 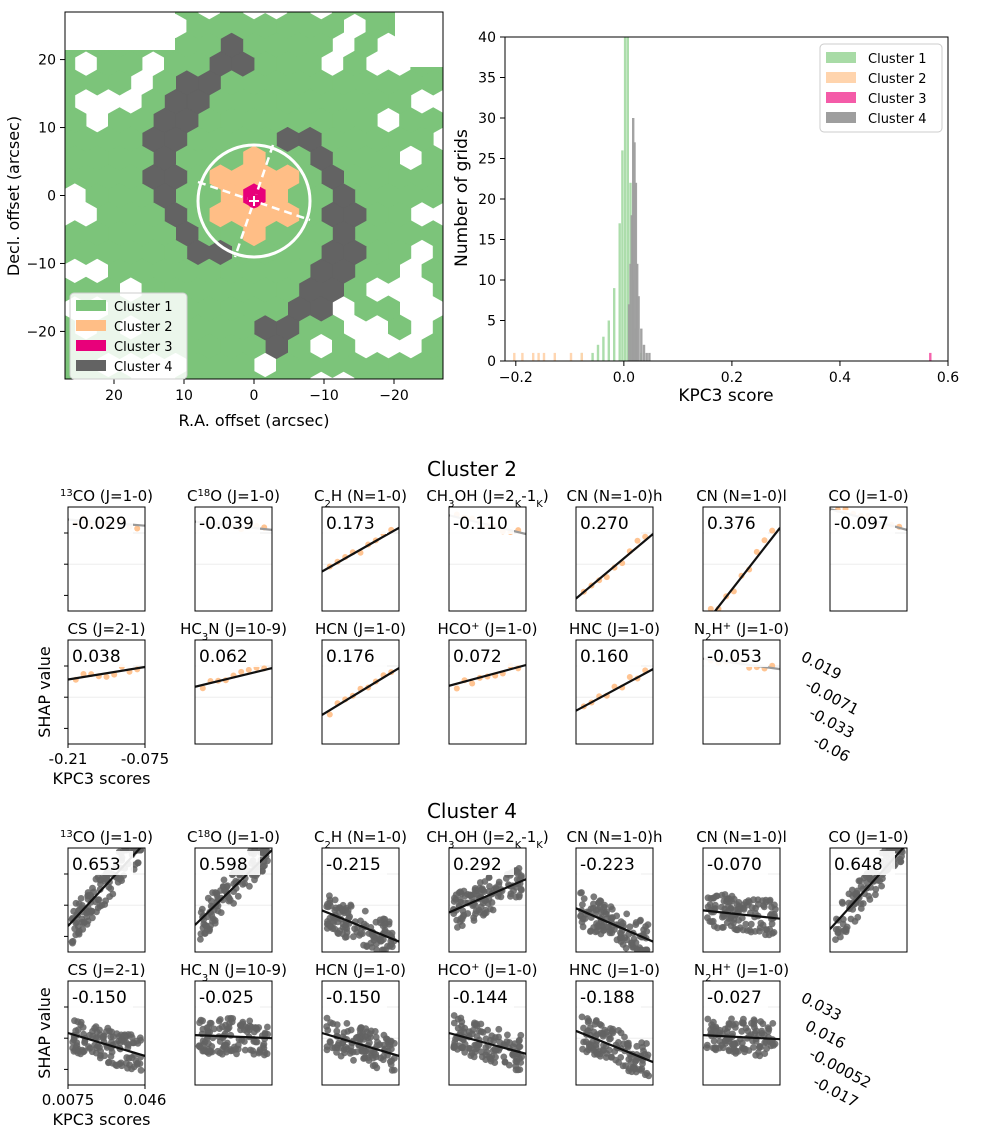 I want to click on map-xtick-label: −20, so click(x=394, y=396).